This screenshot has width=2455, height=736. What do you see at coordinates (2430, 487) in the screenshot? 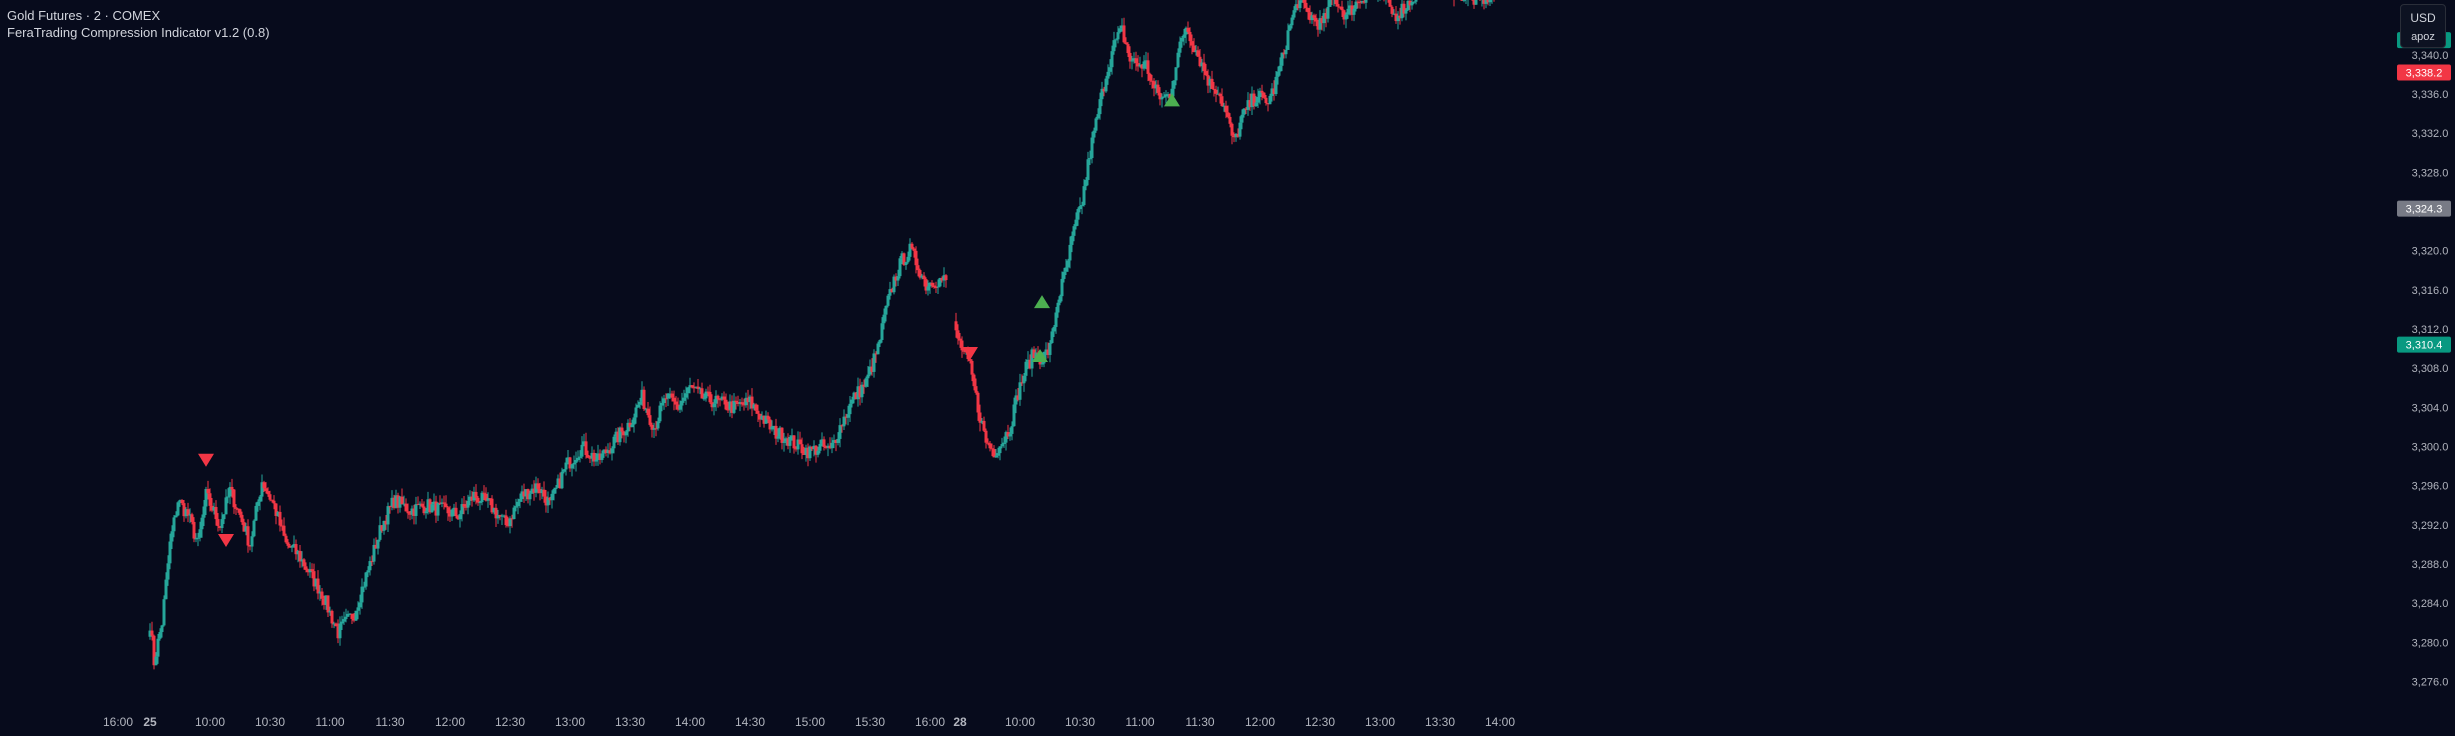
I see `y-tick-label: 3,296.0` at bounding box center [2430, 487].